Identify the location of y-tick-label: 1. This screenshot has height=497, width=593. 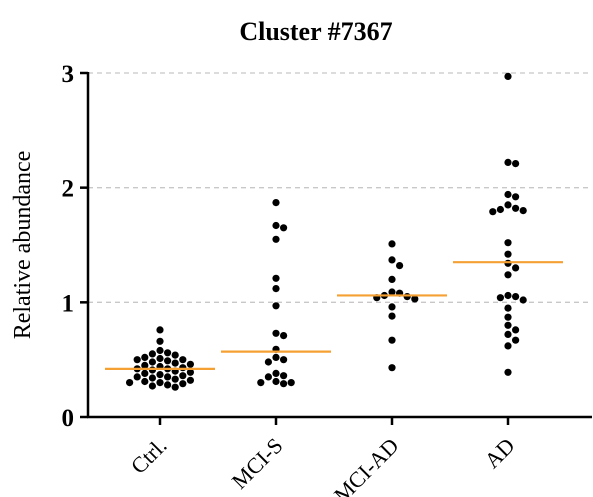
(68, 303).